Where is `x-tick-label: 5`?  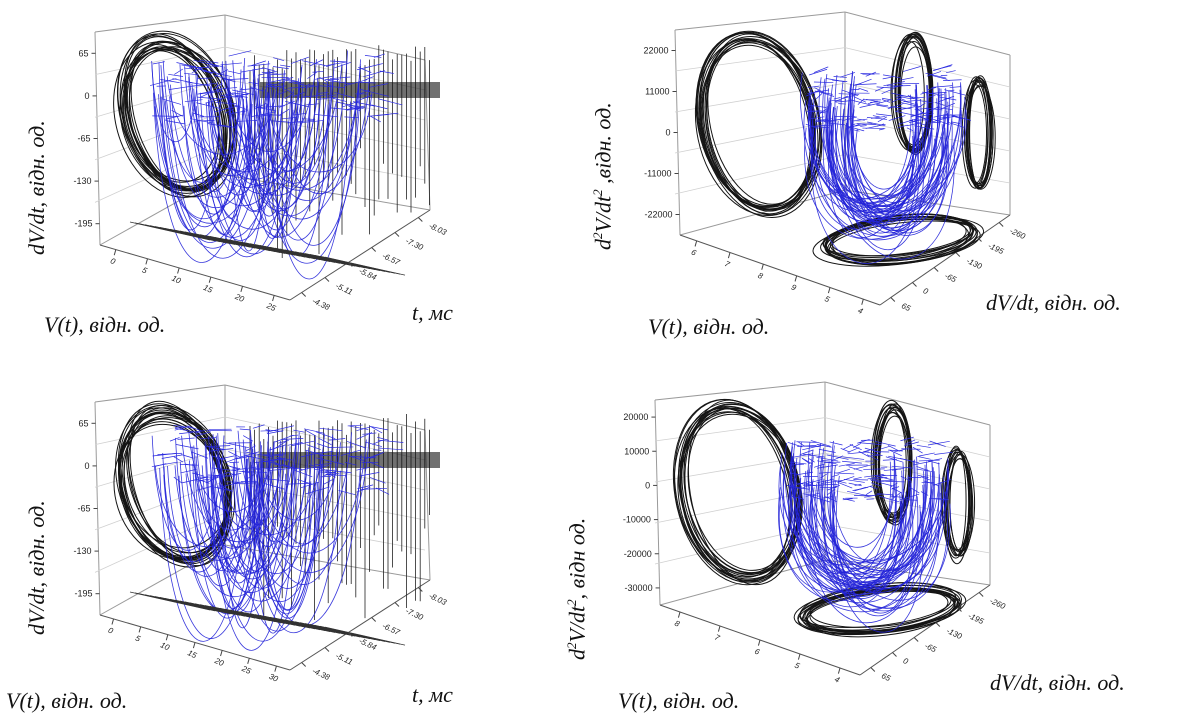
x-tick-label: 5 is located at coordinates (827, 299).